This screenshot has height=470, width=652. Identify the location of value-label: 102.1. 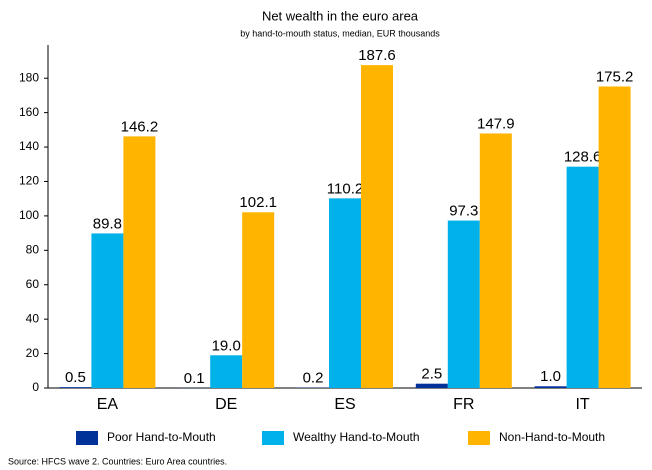
(258, 202).